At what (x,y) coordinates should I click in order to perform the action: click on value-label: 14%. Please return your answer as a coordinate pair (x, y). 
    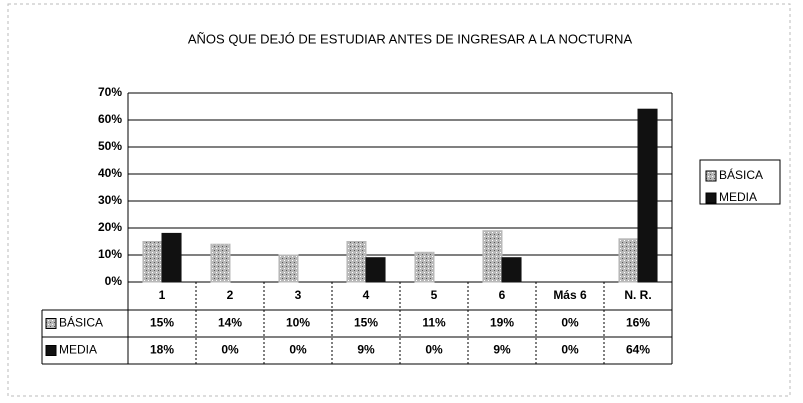
    Looking at the image, I should click on (230, 323).